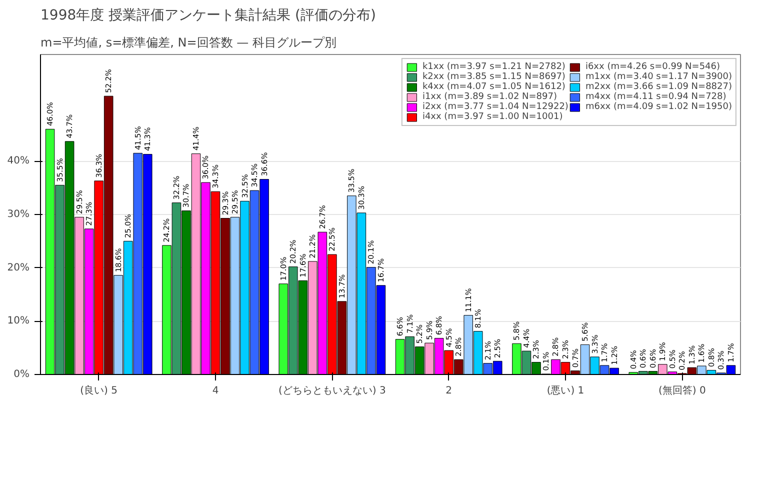 The image size is (761, 477). Describe the element at coordinates (208, 16) in the screenshot. I see `chart-title: 1998年度 授業評価アンケート集計結果 (評価の分布)` at that location.